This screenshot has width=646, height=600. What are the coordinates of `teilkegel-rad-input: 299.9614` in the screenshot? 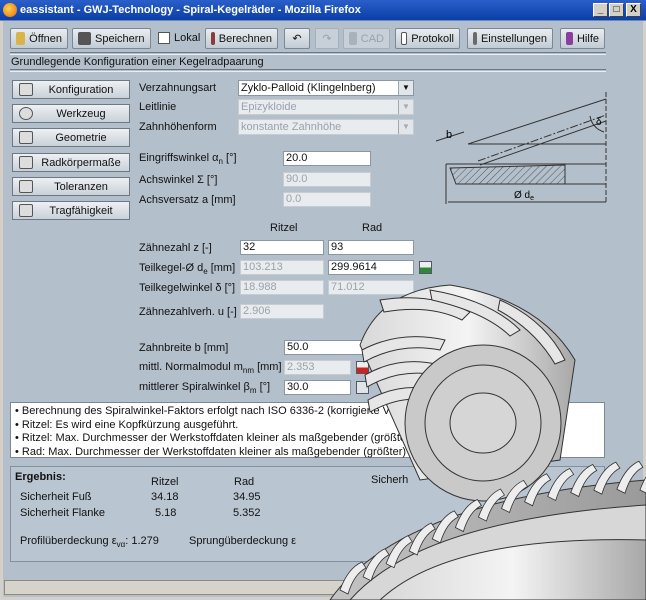 It's located at (371, 267).